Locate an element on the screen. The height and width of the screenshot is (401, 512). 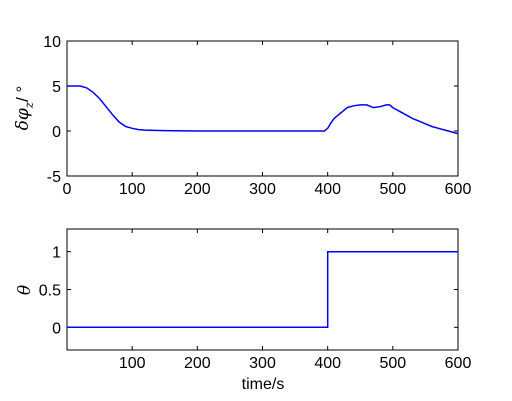
top-series-line is located at coordinates (263, 110).